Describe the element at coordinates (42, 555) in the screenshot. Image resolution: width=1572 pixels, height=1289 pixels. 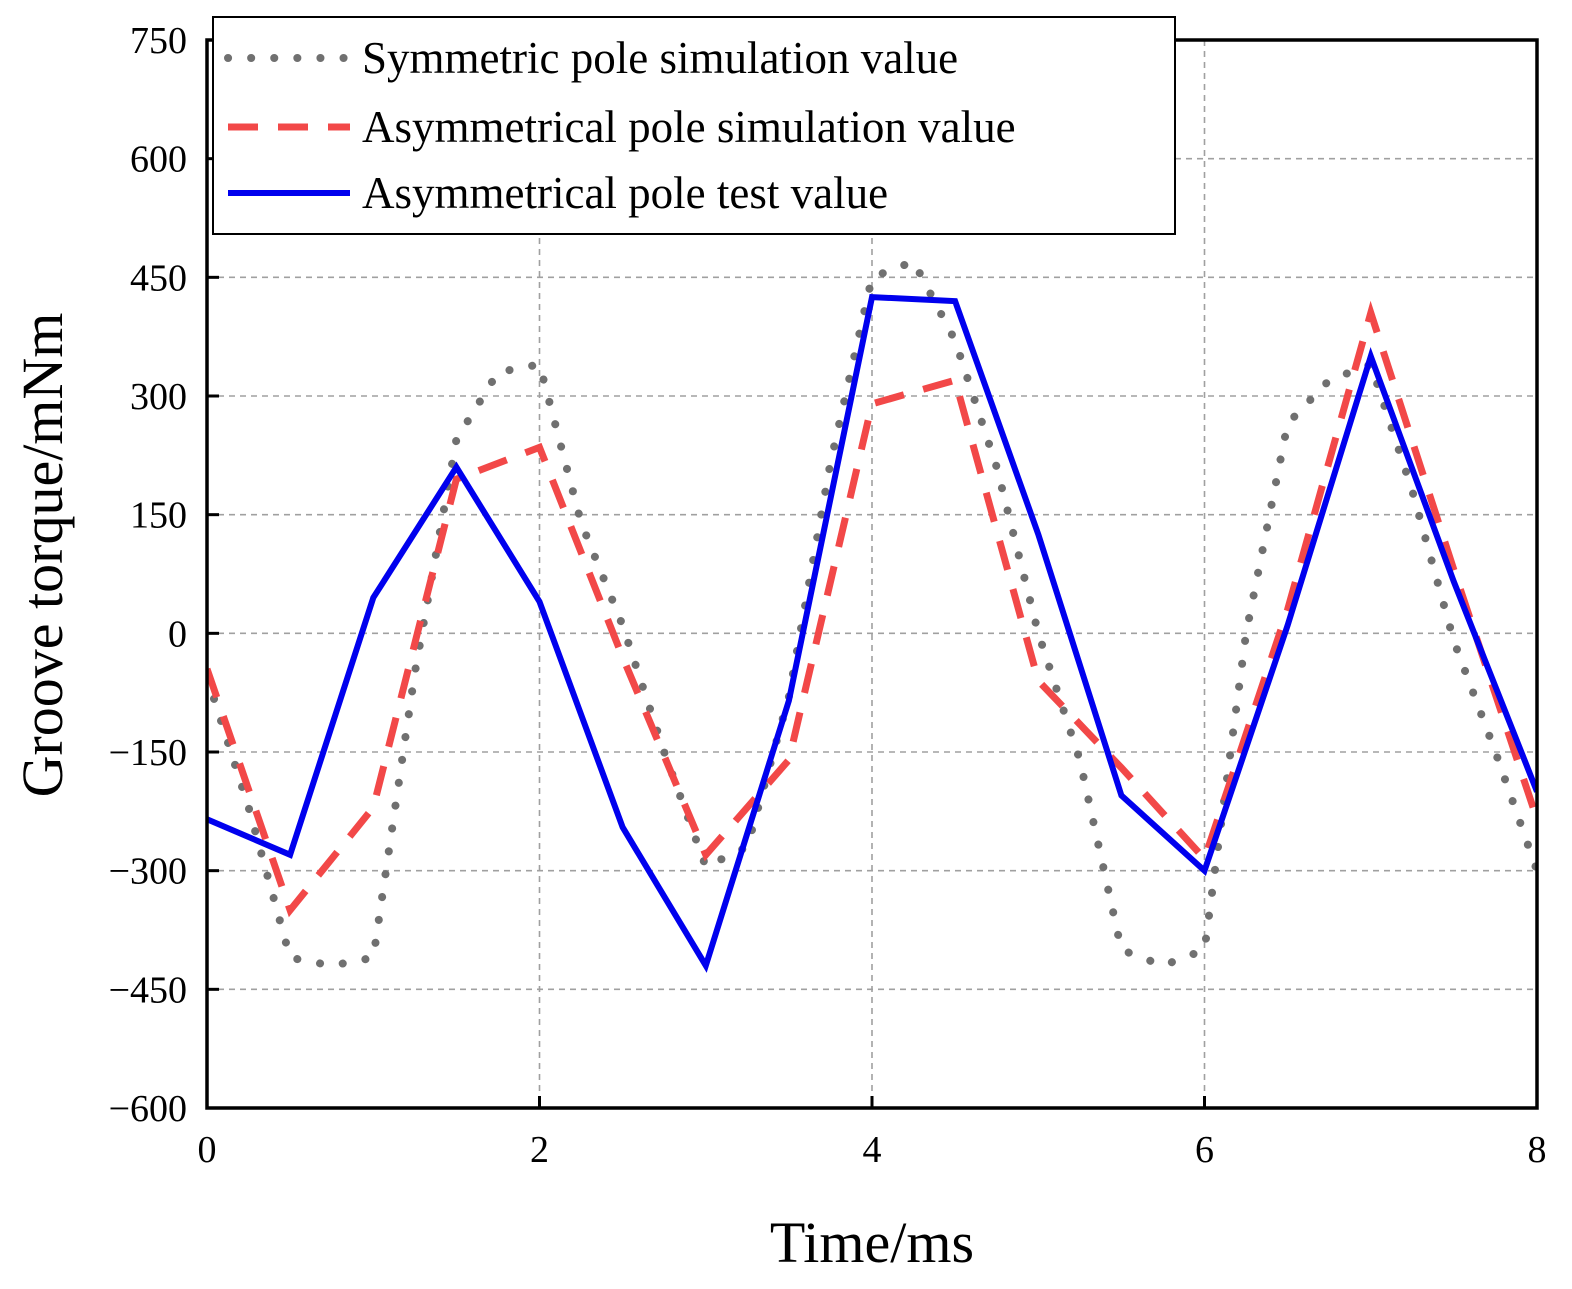
I see `y-axis-title: Groove torque/mNm` at that location.